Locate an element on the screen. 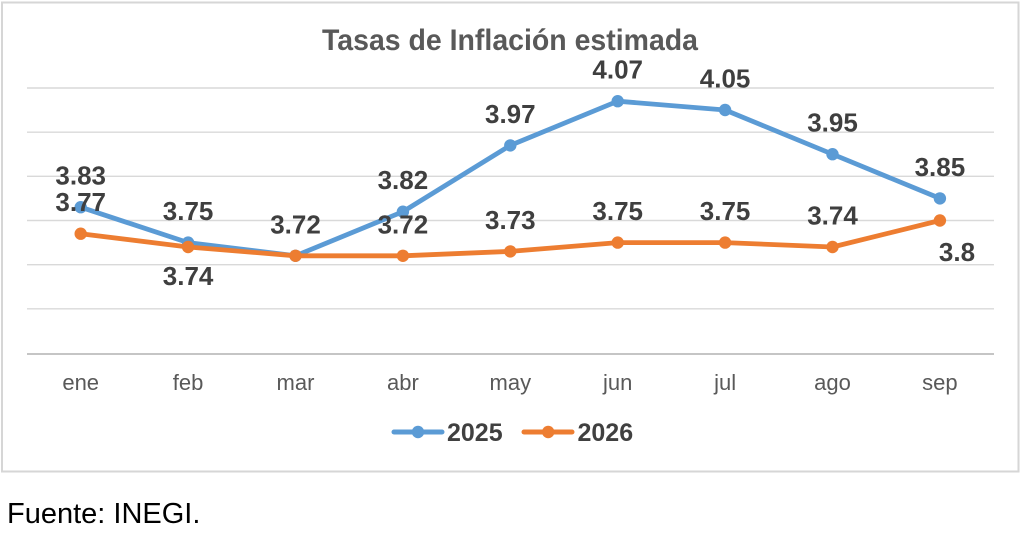  svg-text: jul is located at coordinates (724, 382).